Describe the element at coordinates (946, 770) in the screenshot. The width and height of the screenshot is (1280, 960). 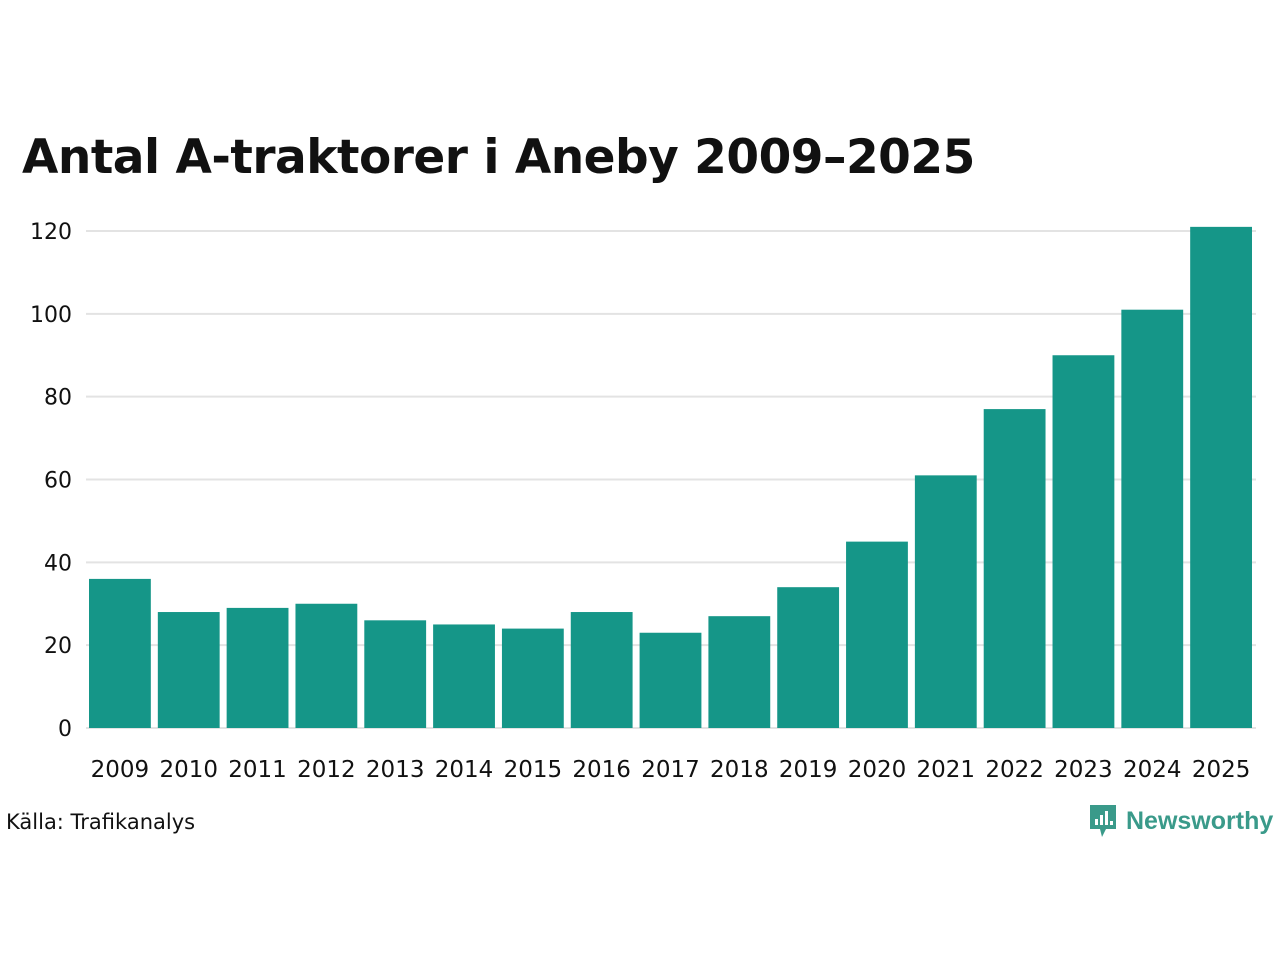
I see `x-tick-label: 2021` at that location.